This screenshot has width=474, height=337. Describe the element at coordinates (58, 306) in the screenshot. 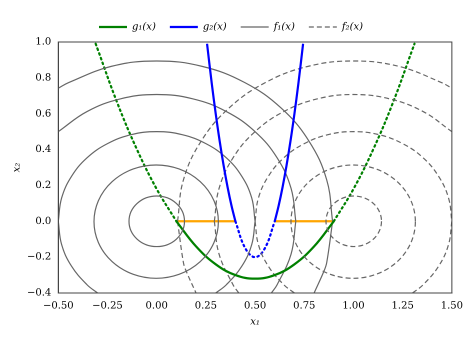

I see `x-tick-label: −0.50` at that location.